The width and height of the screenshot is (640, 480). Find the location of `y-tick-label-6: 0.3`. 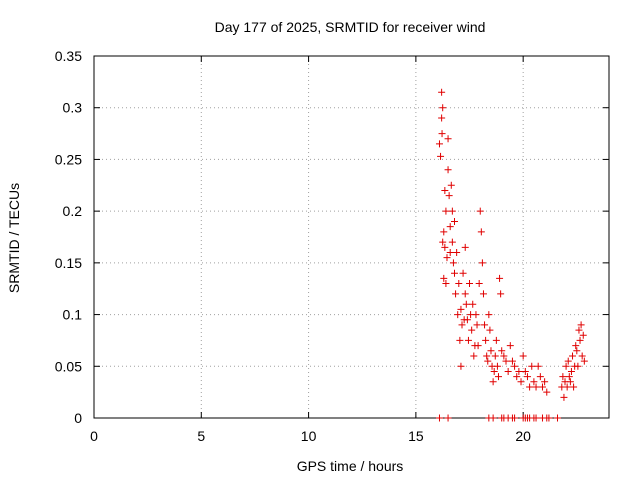

y-tick-label-6: 0.3 is located at coordinates (73, 108).